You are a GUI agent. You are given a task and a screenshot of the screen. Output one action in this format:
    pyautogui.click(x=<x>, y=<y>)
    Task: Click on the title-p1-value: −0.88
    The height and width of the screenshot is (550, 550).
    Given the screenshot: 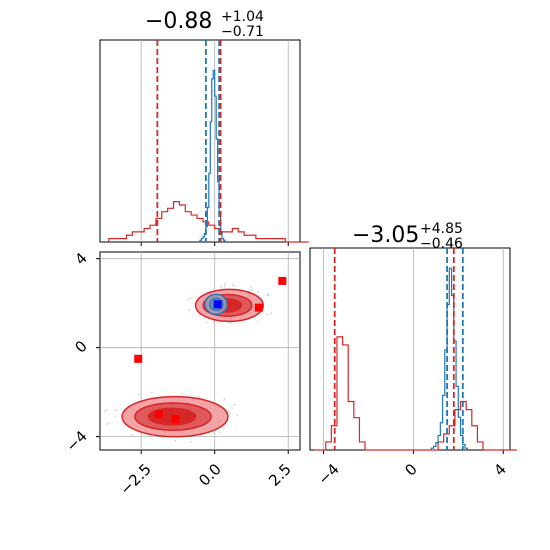 What is the action you would take?
    pyautogui.click(x=178, y=21)
    